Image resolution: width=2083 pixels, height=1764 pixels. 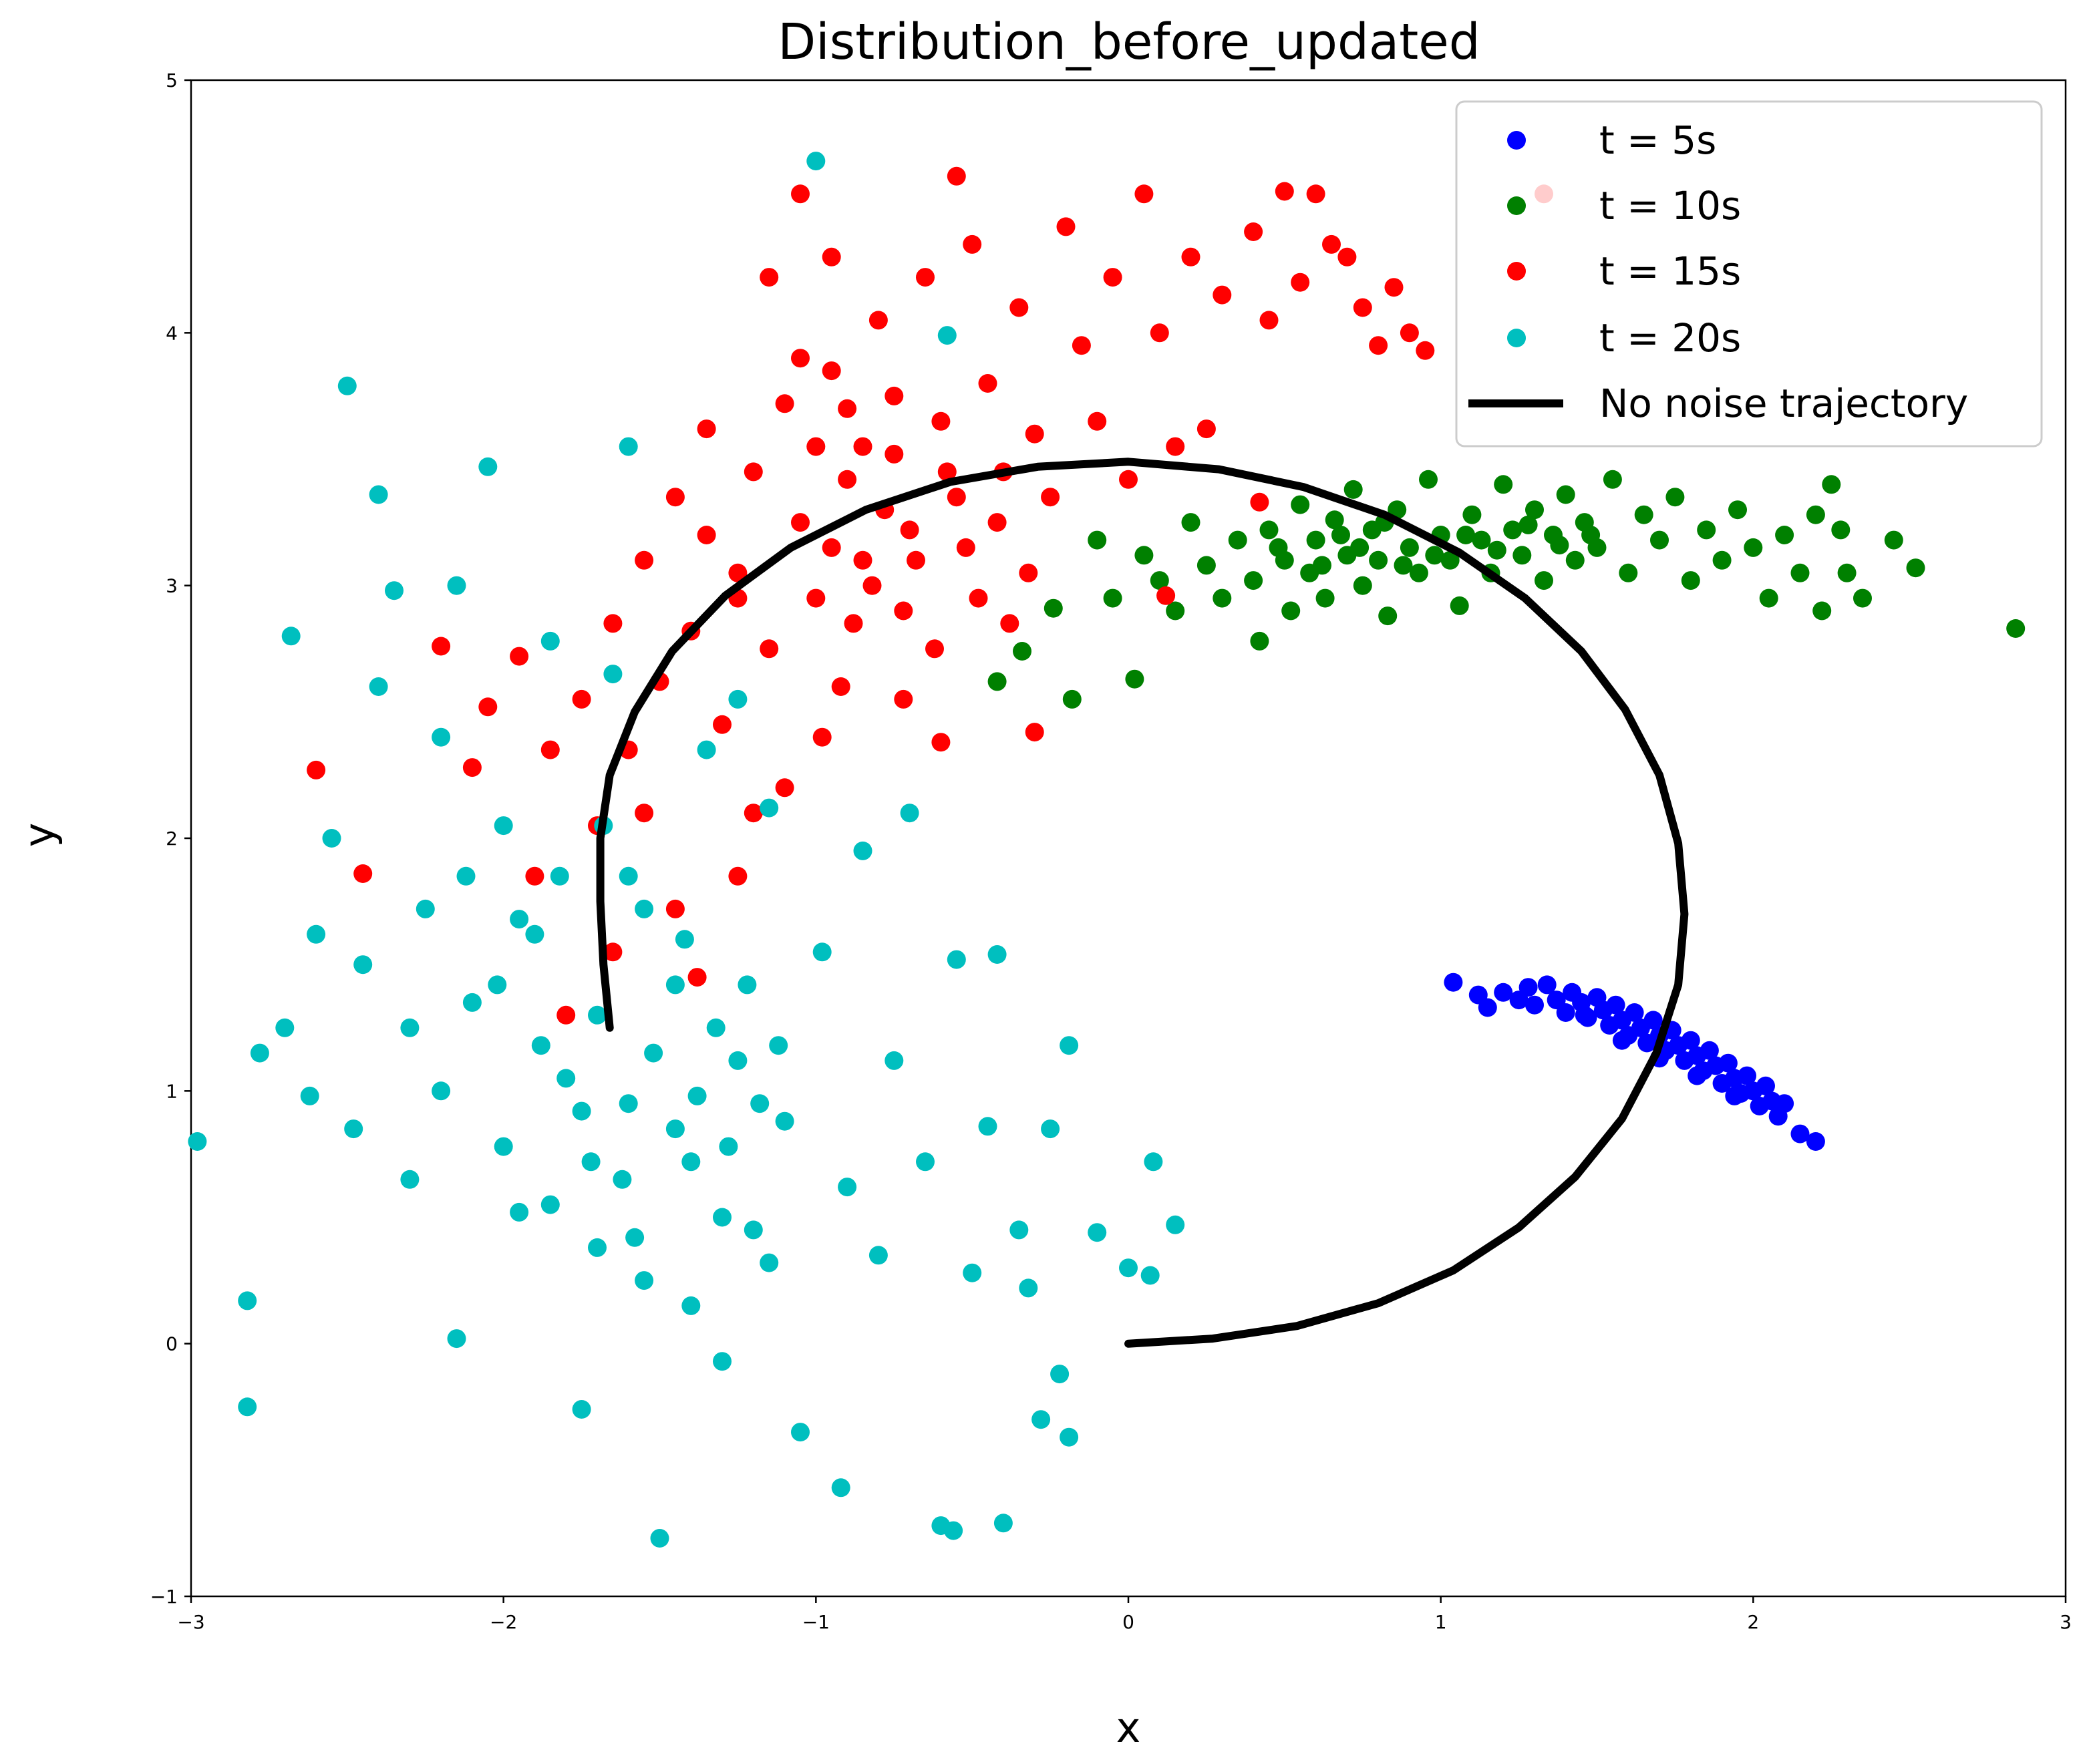 I want to click on y-axis-ticks: −1 0 1 2 3 4 5, so click(x=170, y=839).